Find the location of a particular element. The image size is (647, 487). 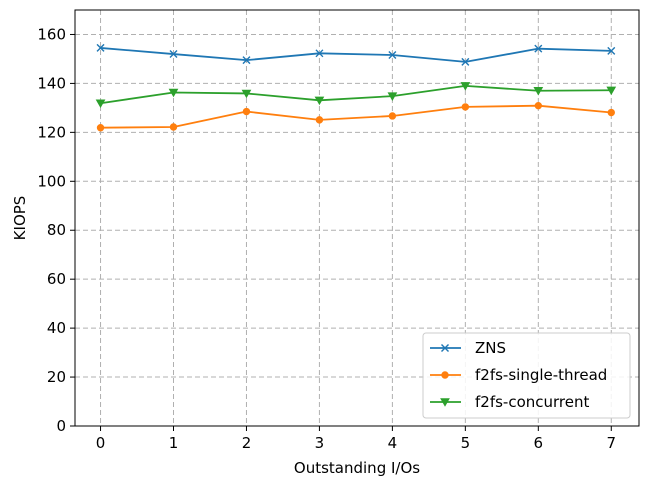

series-line-f2fs-concurrent is located at coordinates (356, 94).